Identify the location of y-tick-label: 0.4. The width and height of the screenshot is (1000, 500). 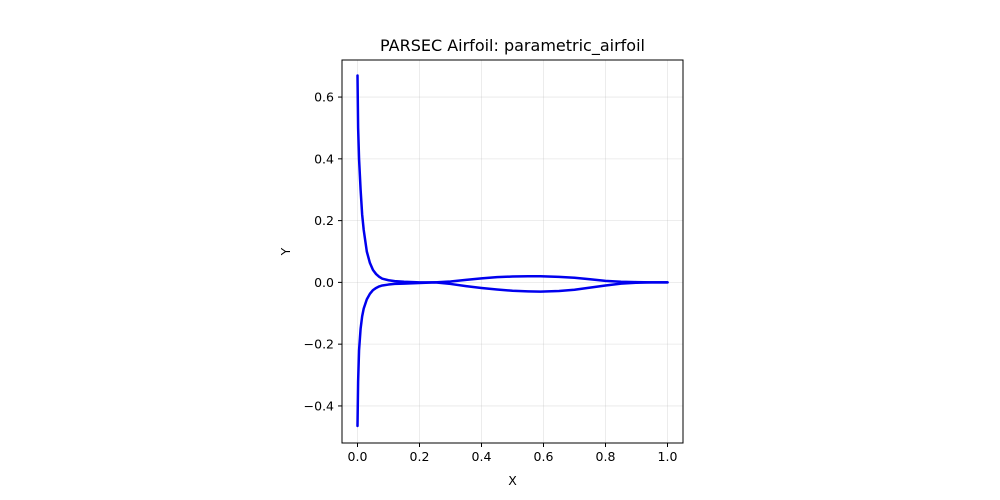
(324, 158).